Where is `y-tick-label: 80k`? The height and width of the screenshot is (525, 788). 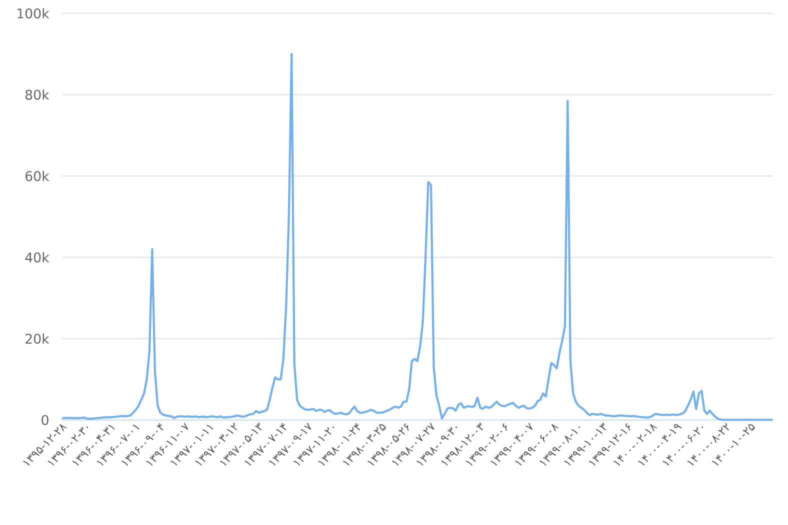 y-tick-label: 80k is located at coordinates (38, 94).